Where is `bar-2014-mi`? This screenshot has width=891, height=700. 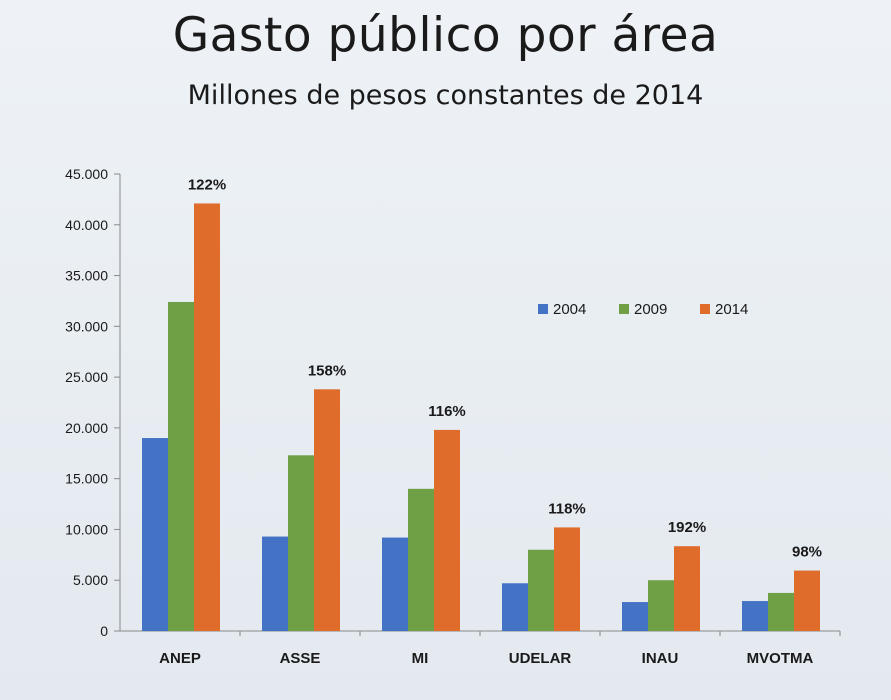
bar-2014-mi is located at coordinates (447, 530).